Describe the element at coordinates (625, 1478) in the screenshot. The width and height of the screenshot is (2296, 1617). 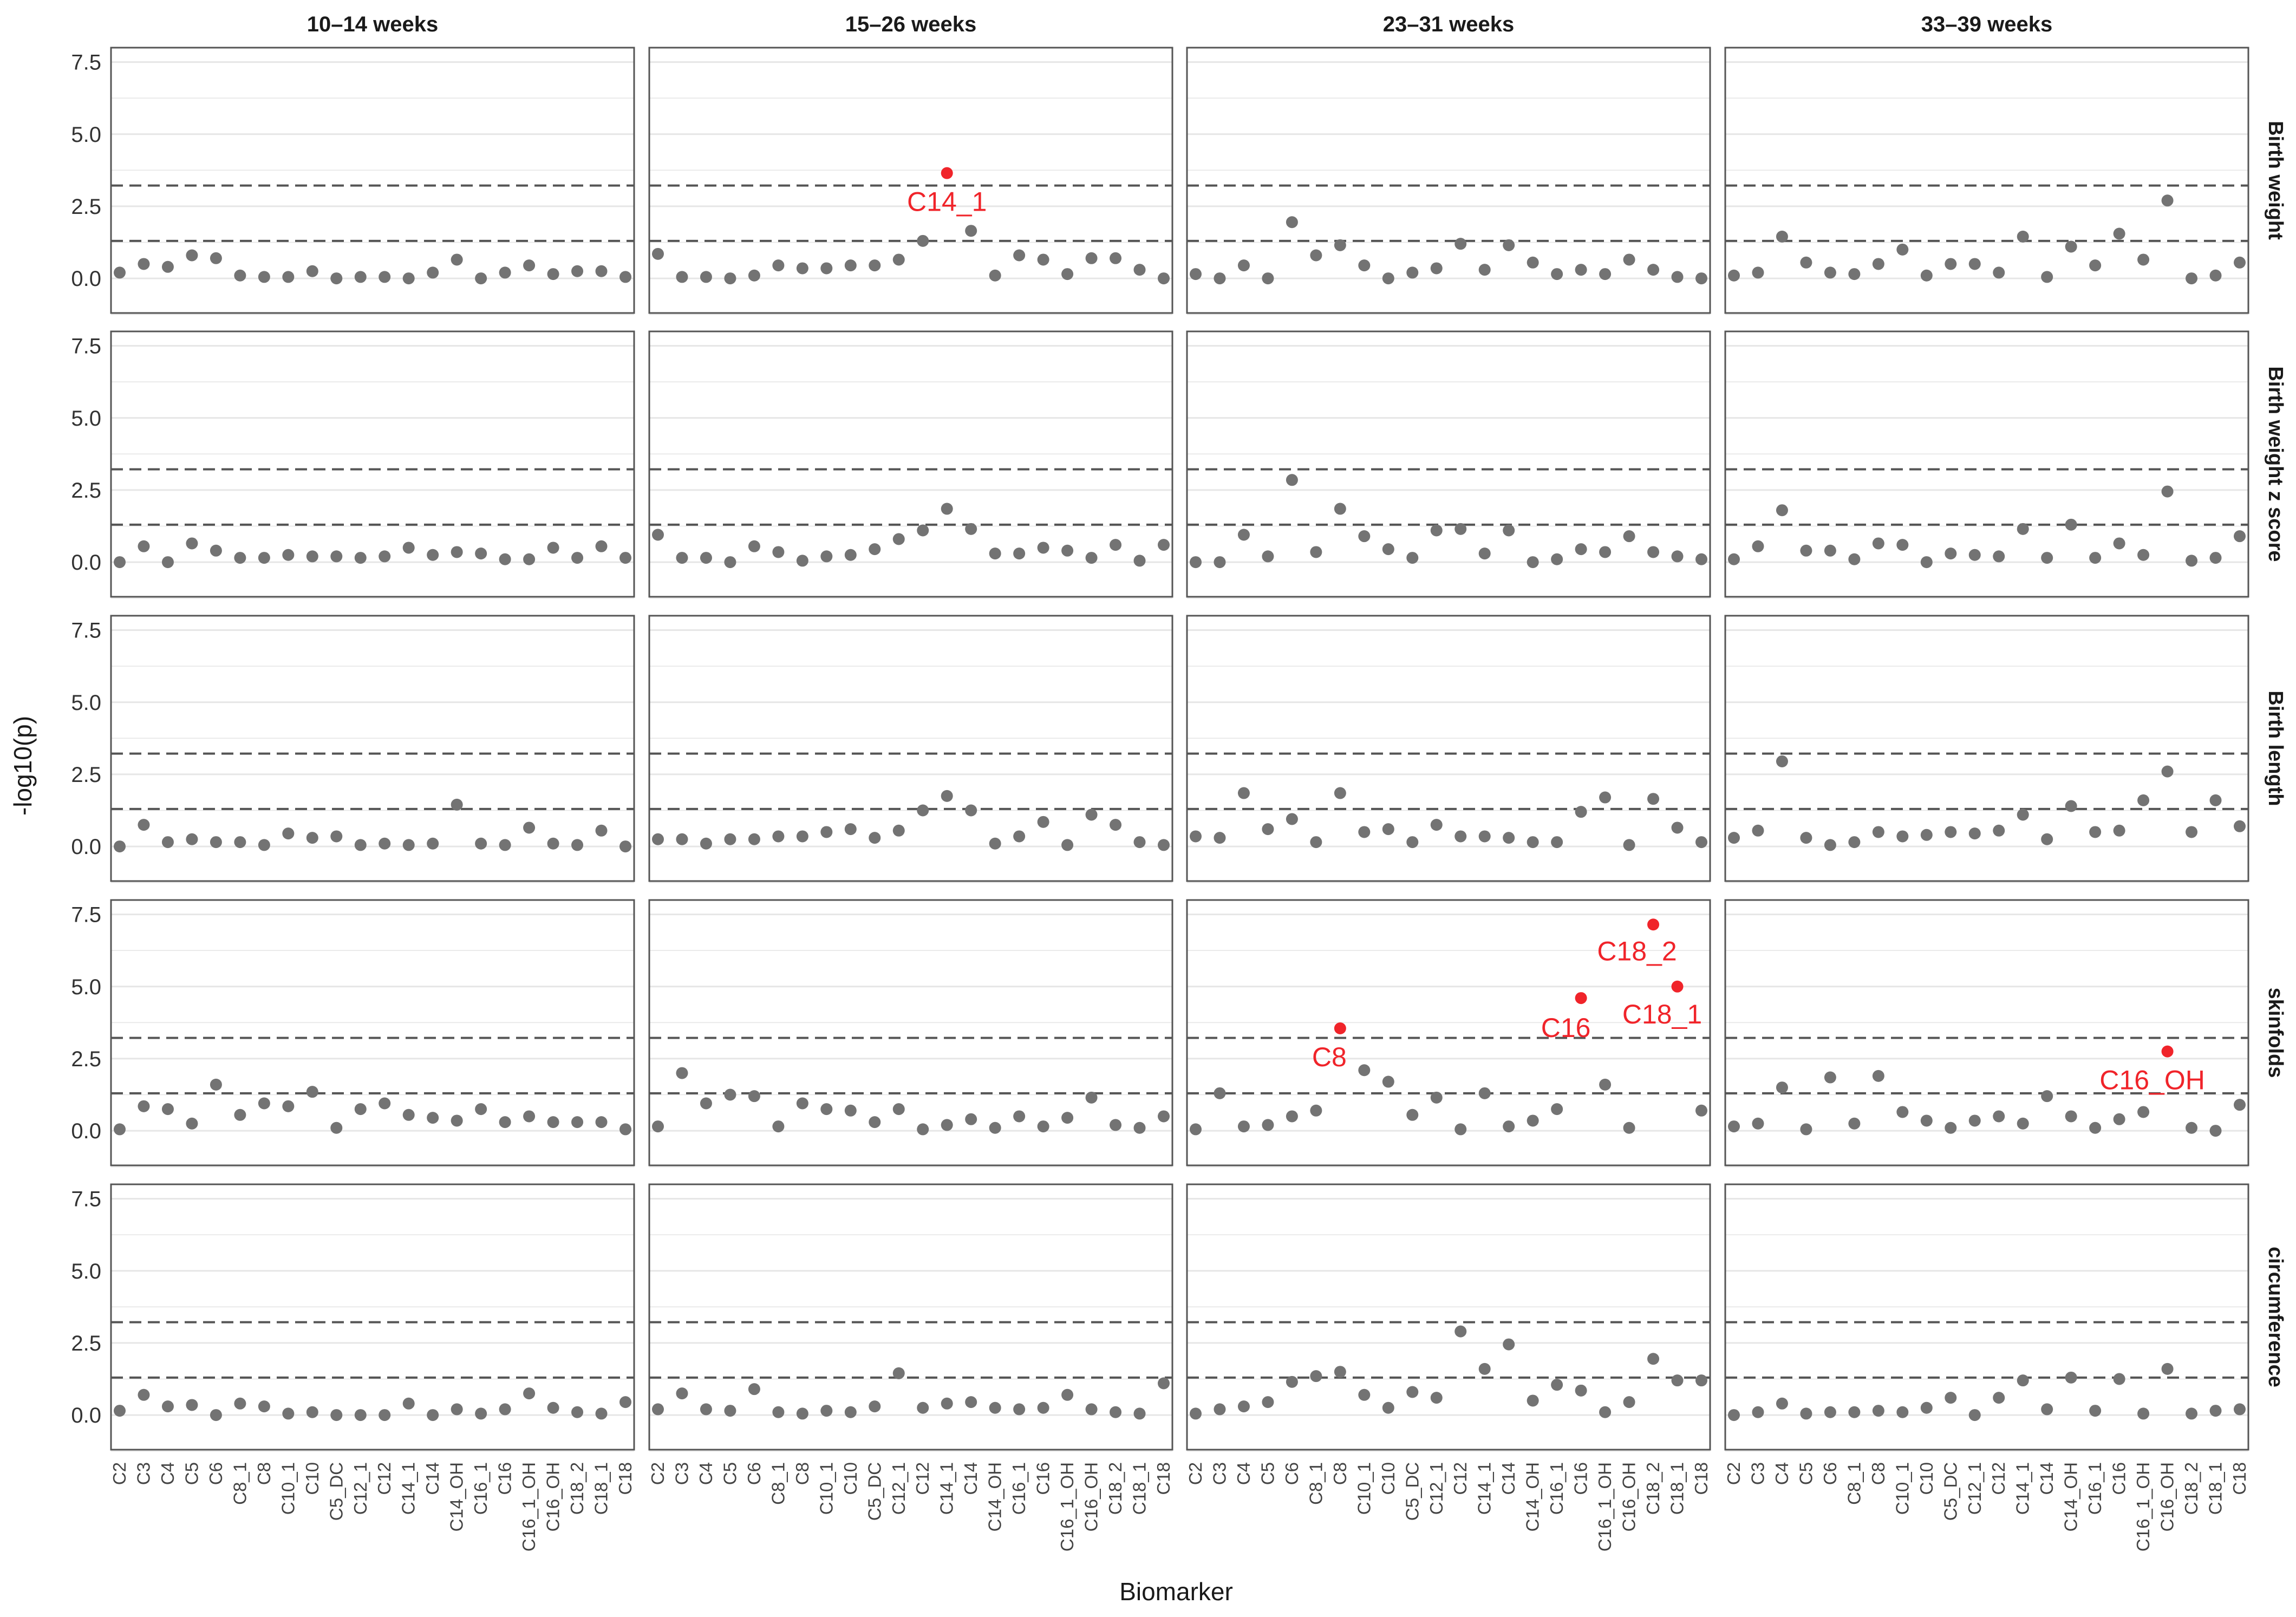
I see `x-tick-label: C18` at that location.